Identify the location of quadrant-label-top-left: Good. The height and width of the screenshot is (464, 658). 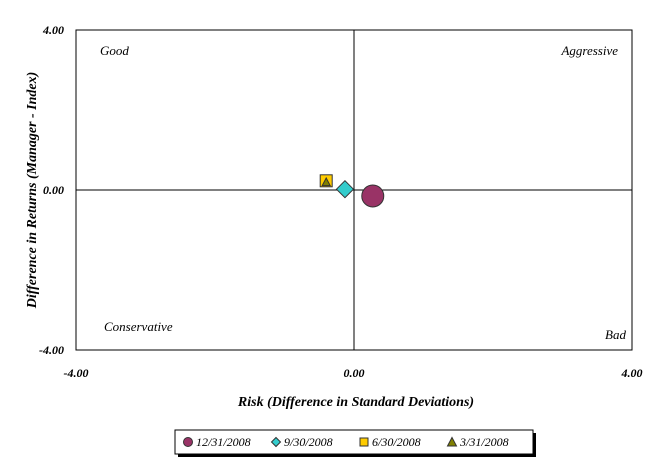
(114, 50).